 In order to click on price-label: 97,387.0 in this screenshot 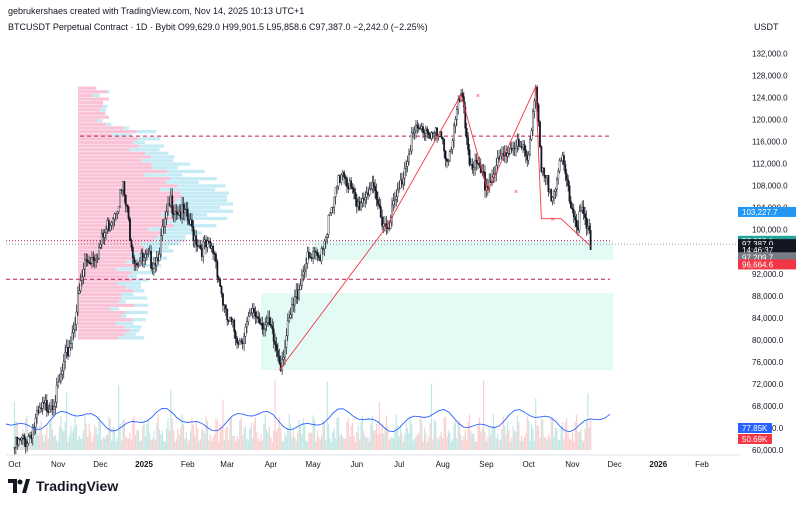, I will do `click(758, 244)`.